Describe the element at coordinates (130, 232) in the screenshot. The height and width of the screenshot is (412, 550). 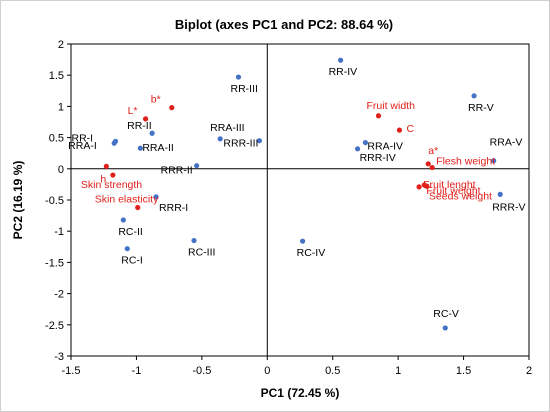
I see `observation-label: RC-II` at that location.